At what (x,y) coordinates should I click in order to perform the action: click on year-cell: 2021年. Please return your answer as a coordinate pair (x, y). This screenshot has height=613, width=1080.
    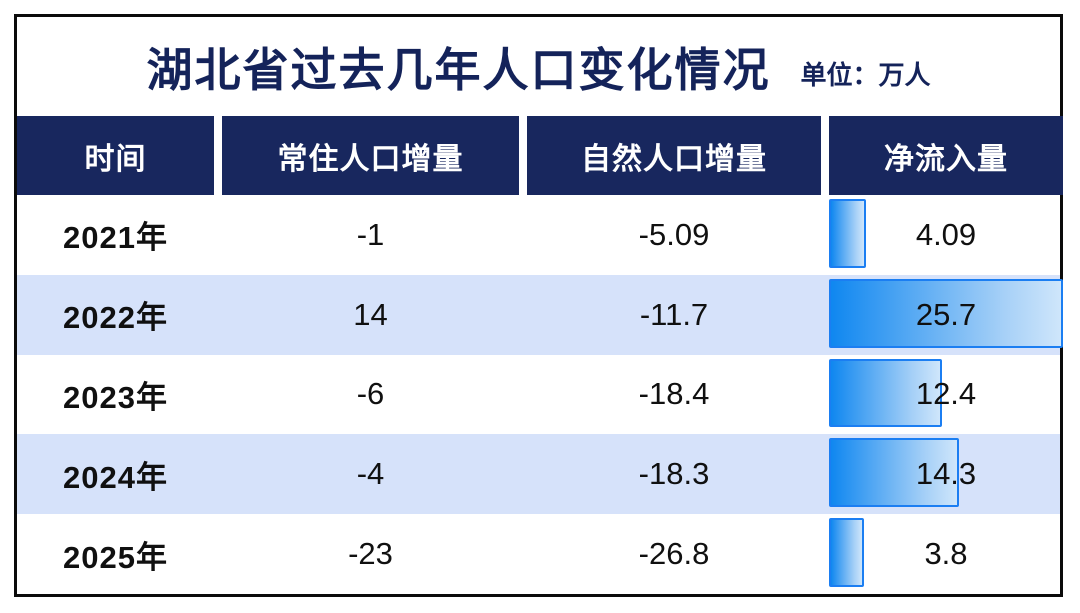
    Looking at the image, I should click on (115, 238).